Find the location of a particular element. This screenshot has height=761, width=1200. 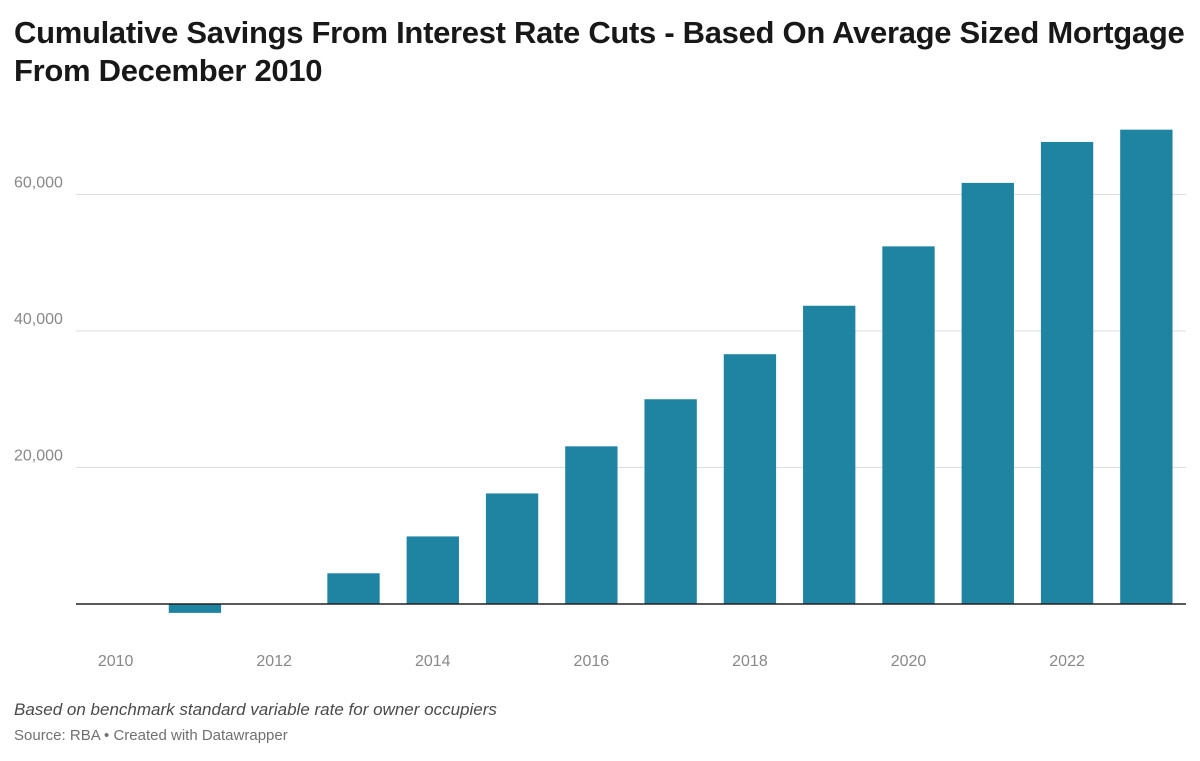

bar-2023 is located at coordinates (1146, 366).